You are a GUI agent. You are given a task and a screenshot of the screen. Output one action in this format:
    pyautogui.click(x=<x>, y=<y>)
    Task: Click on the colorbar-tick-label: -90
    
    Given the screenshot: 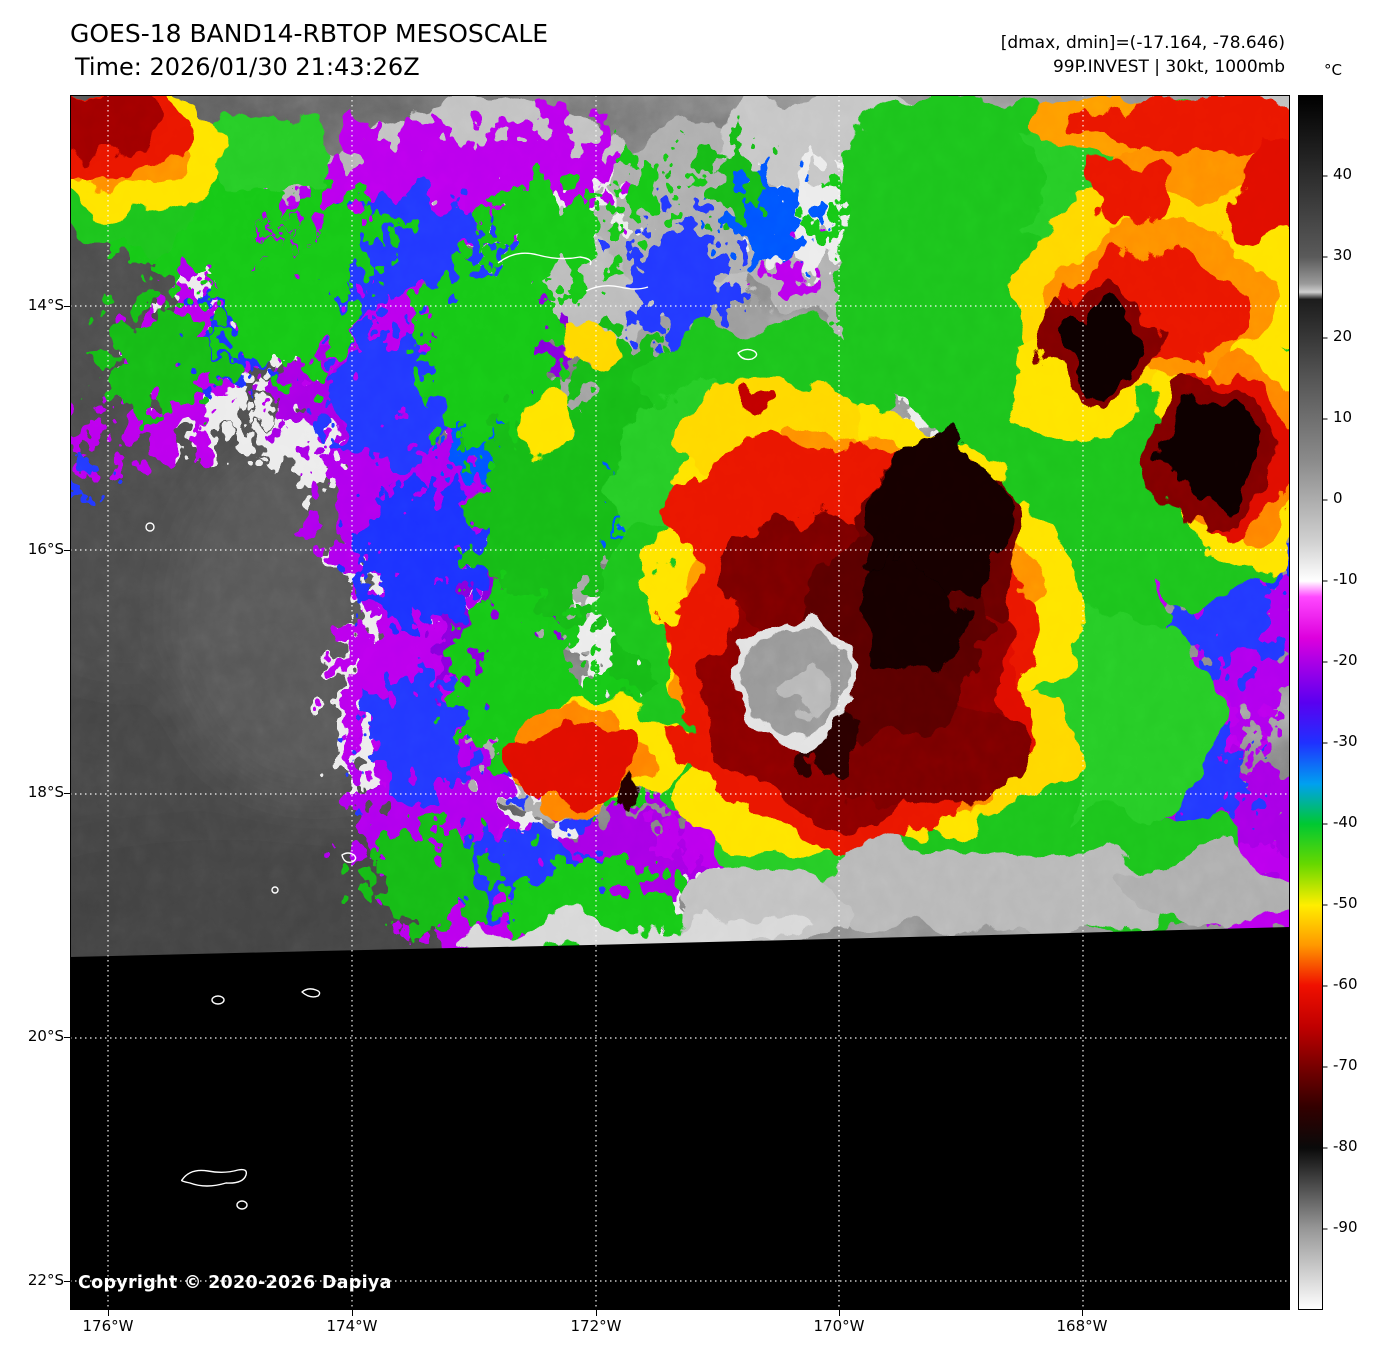 What is the action you would take?
    pyautogui.click(x=1345, y=1227)
    